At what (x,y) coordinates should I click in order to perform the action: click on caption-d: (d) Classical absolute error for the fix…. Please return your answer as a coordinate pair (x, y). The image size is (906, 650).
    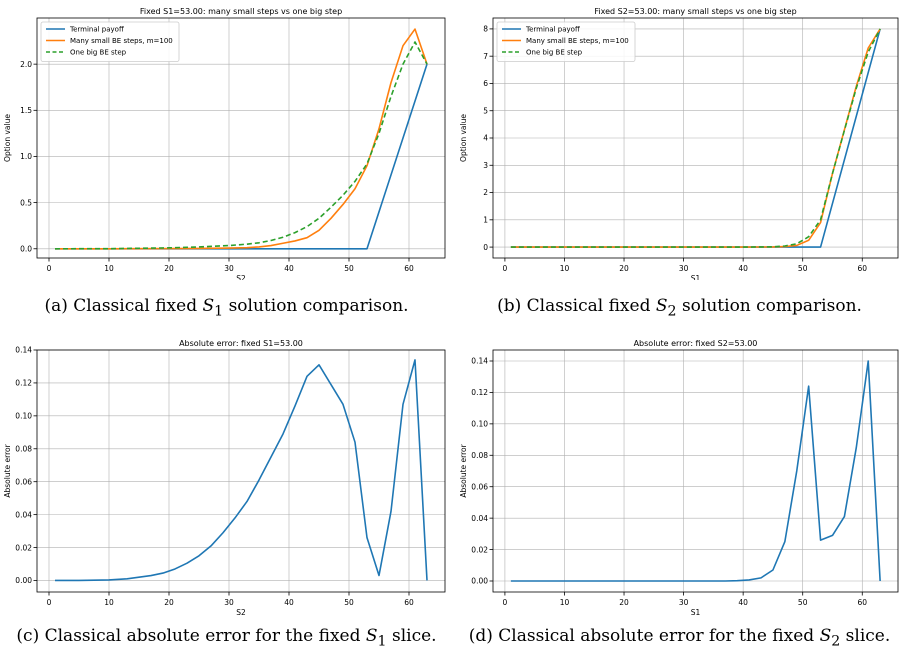
    Looking at the image, I should click on (679, 638).